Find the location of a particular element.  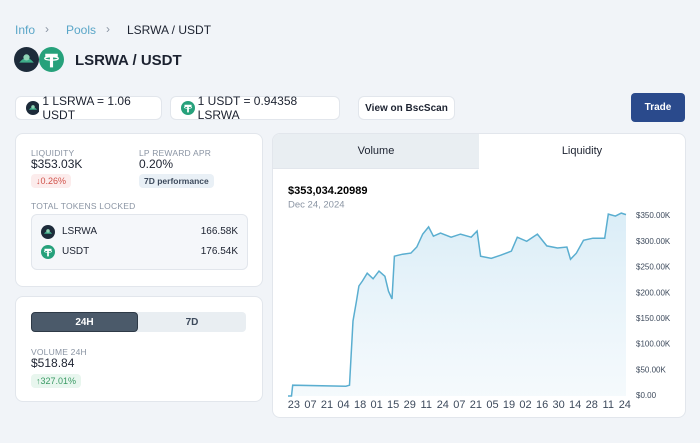

x-tick-label: 23 is located at coordinates (294, 405).